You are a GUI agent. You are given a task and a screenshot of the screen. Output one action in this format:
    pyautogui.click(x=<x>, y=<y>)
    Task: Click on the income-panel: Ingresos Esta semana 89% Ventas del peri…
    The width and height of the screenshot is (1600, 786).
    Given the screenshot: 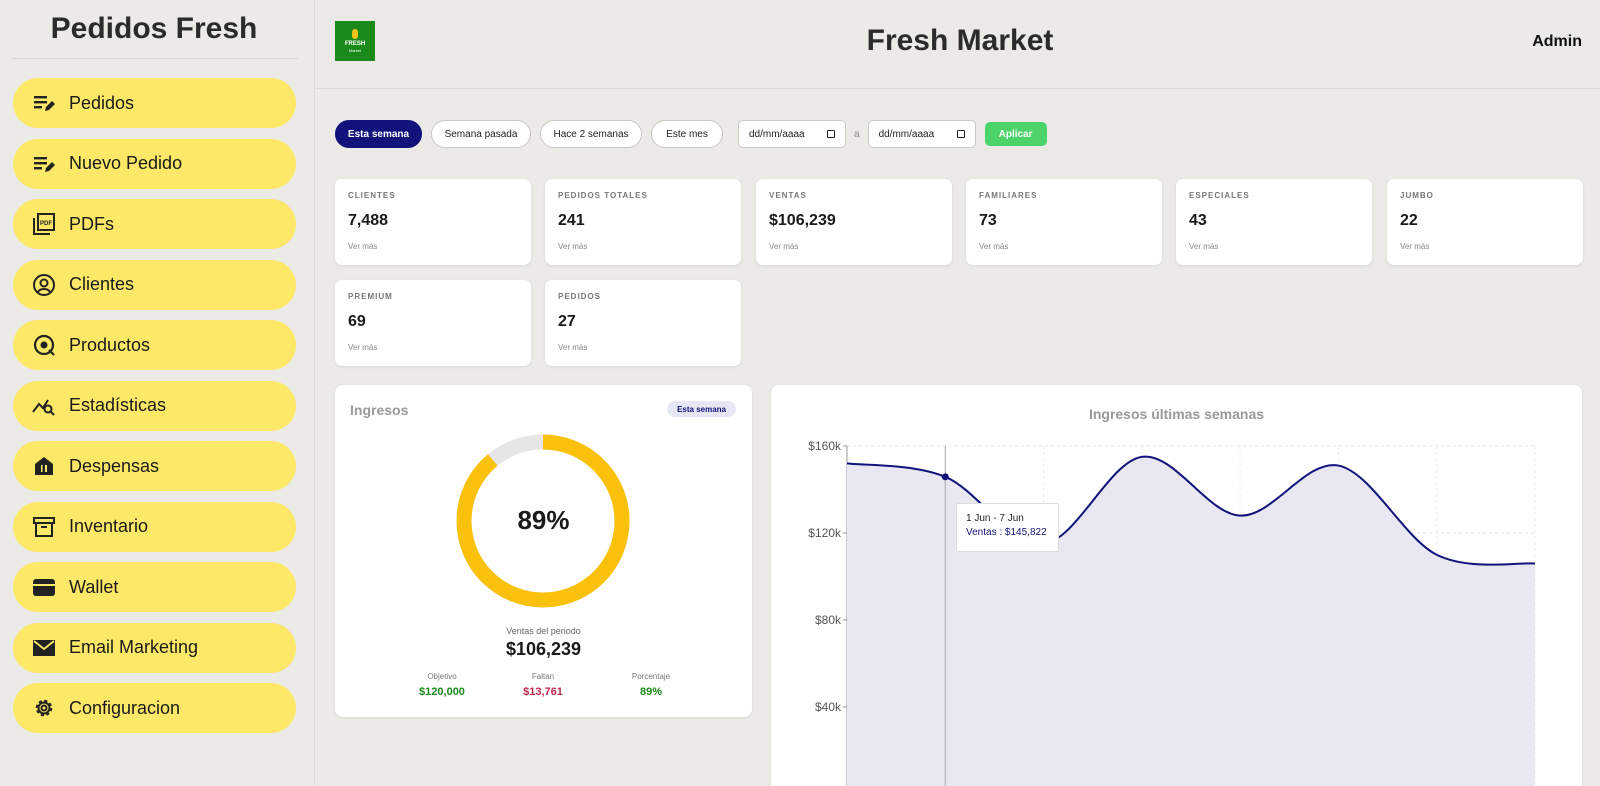 What is the action you would take?
    pyautogui.click(x=543, y=551)
    